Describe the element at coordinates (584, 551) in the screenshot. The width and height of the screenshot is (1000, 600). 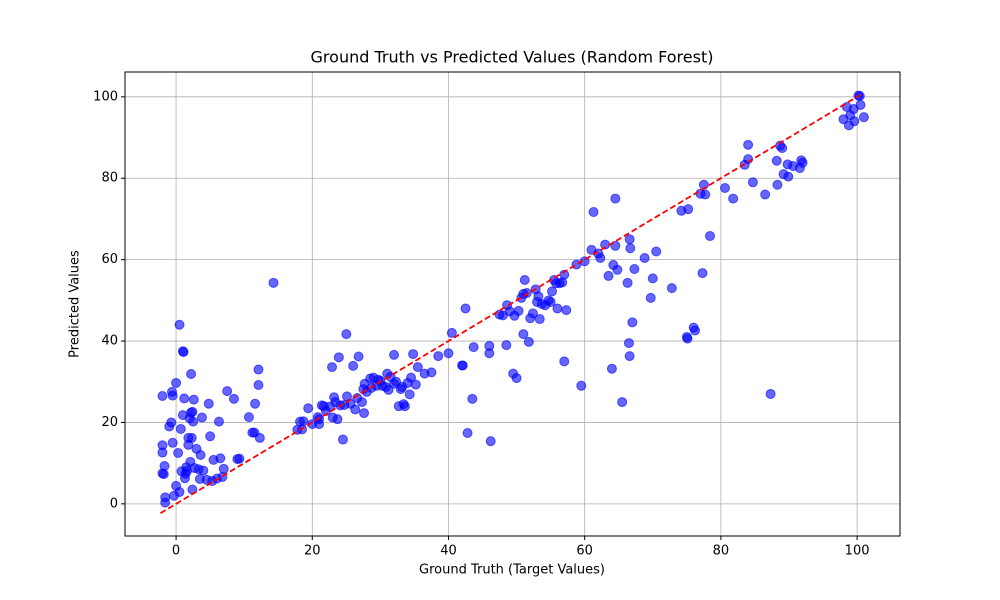
I see `x-tick-label: 60` at that location.